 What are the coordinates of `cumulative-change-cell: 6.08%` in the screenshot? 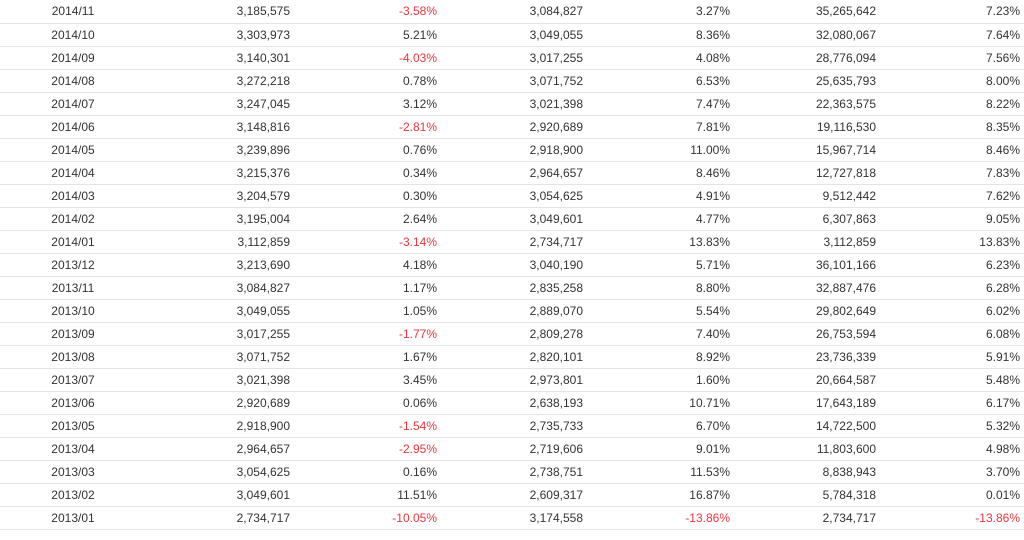 It's located at (950, 334).